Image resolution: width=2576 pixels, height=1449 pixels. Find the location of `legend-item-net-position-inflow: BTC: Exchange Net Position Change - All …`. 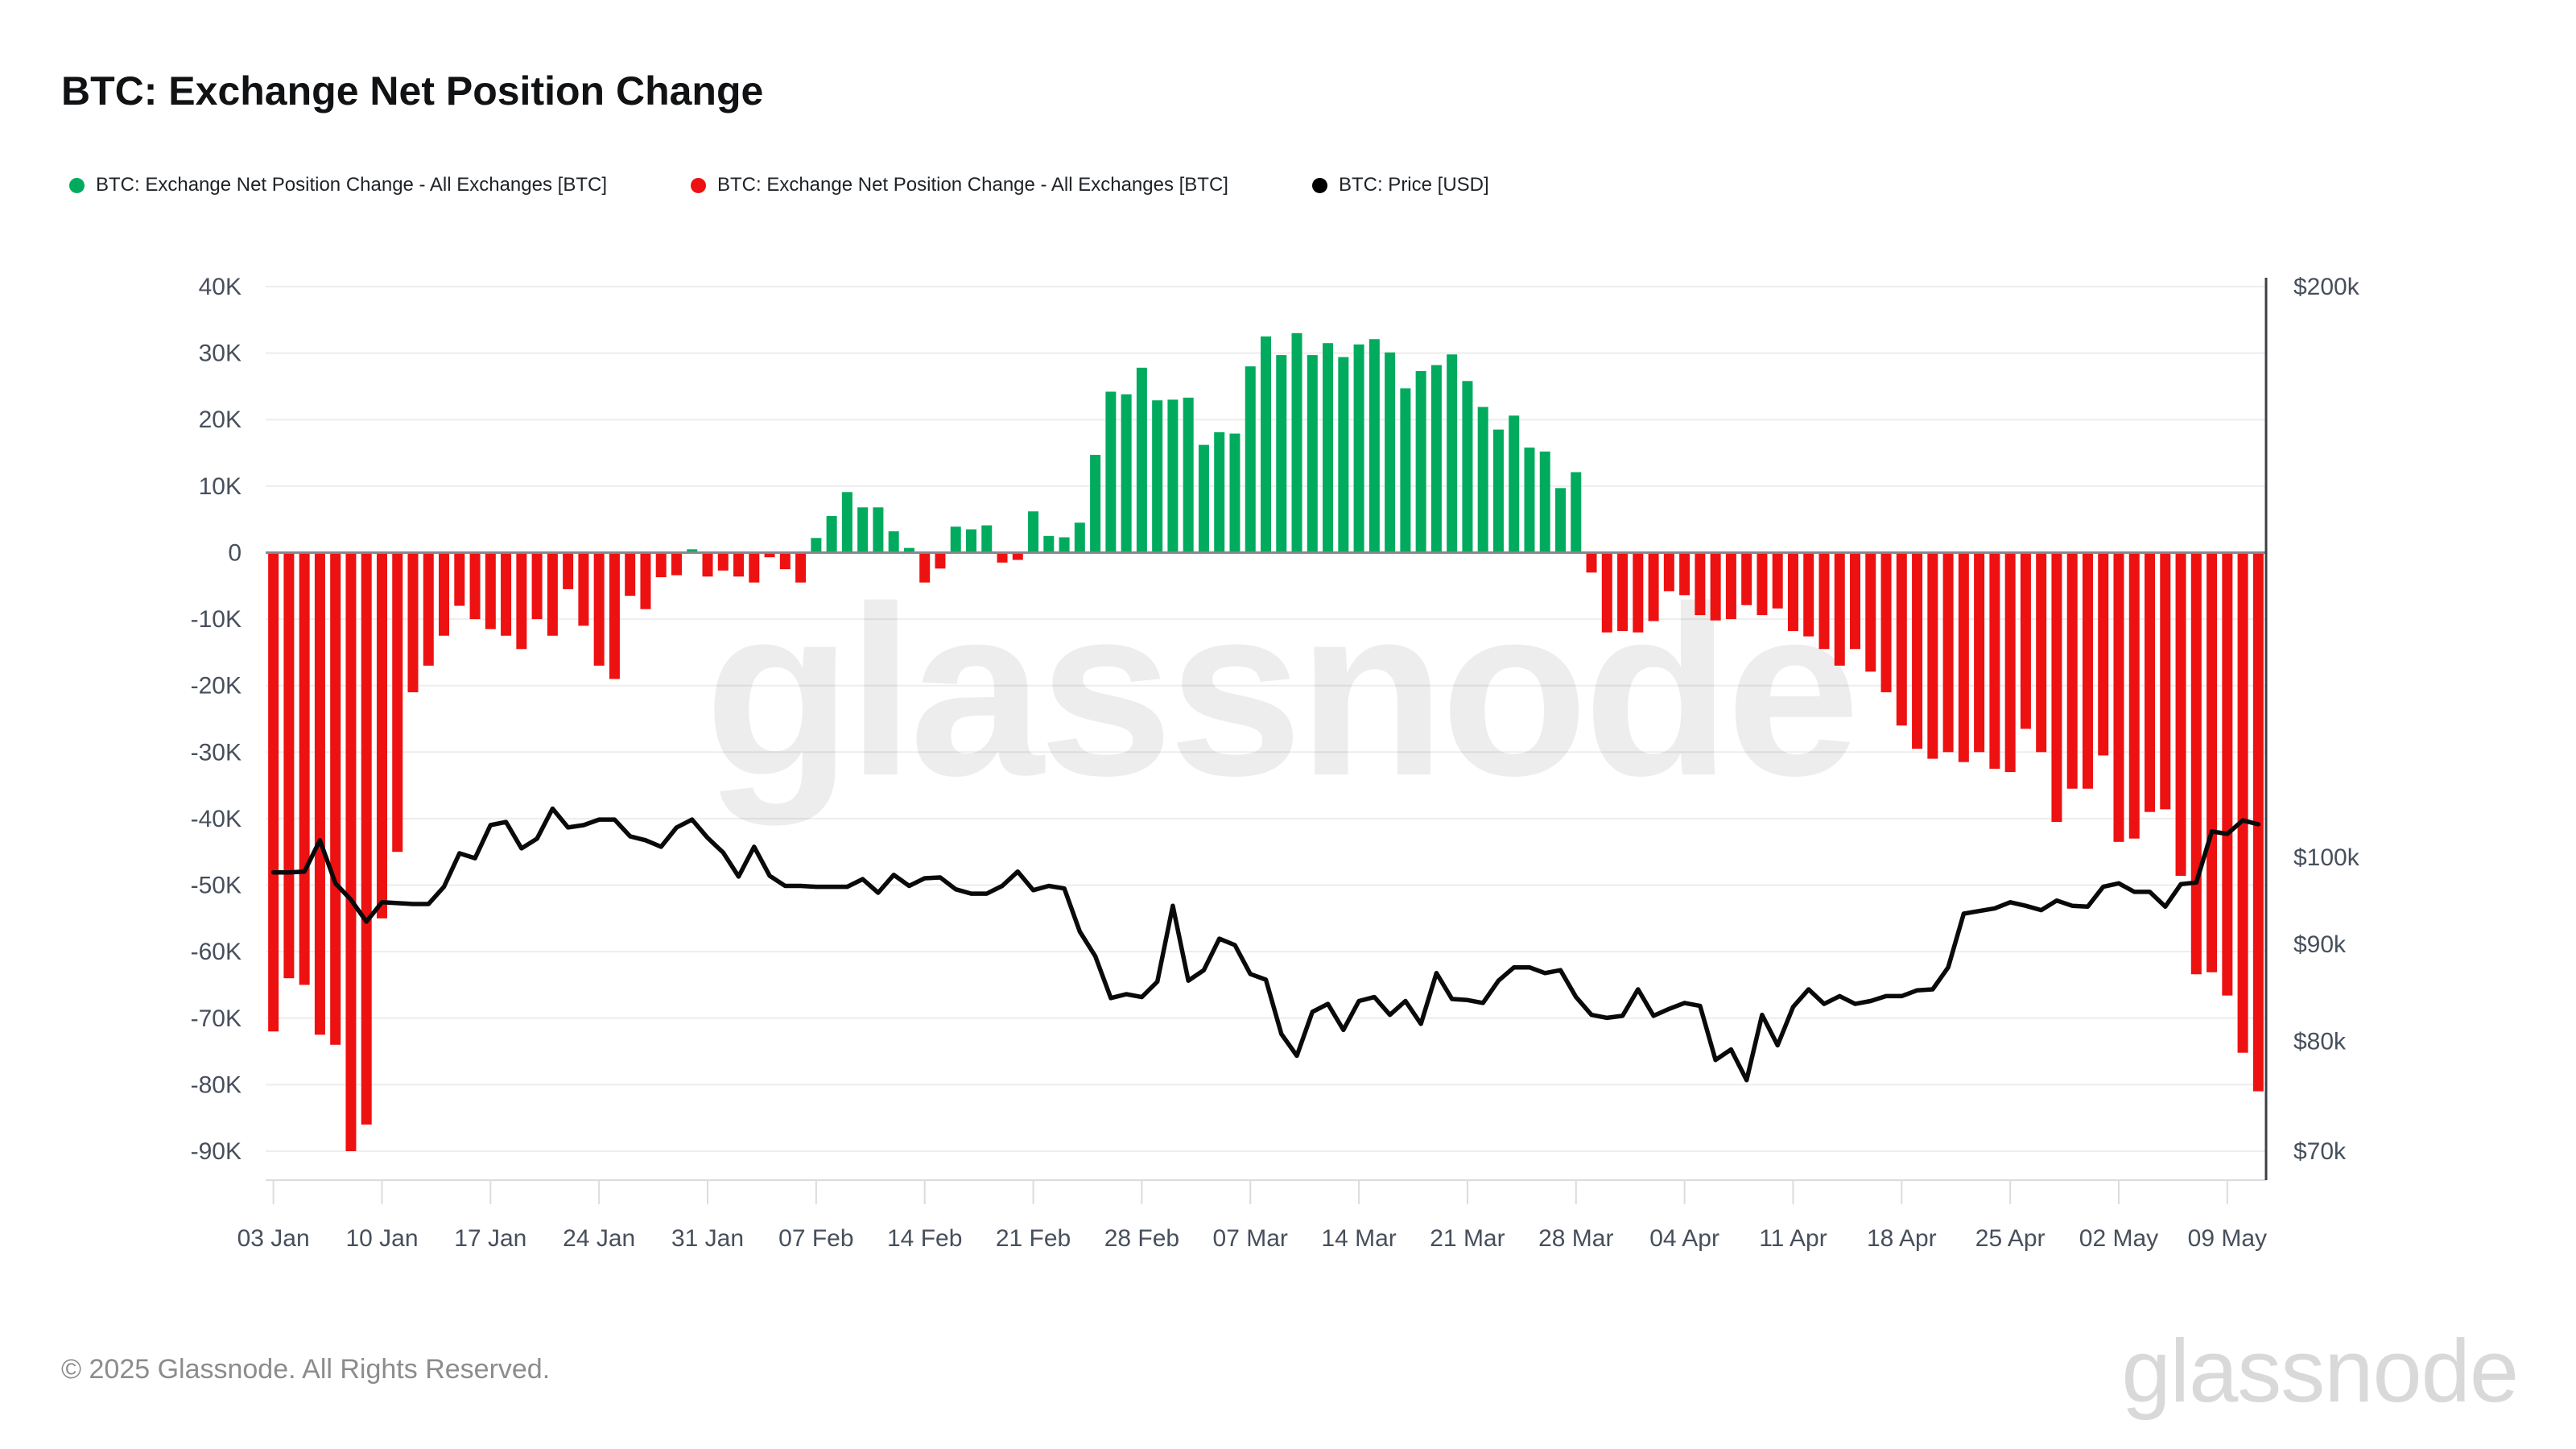

legend-item-net-position-inflow: BTC: Exchange Net Position Change - All … is located at coordinates (338, 185).